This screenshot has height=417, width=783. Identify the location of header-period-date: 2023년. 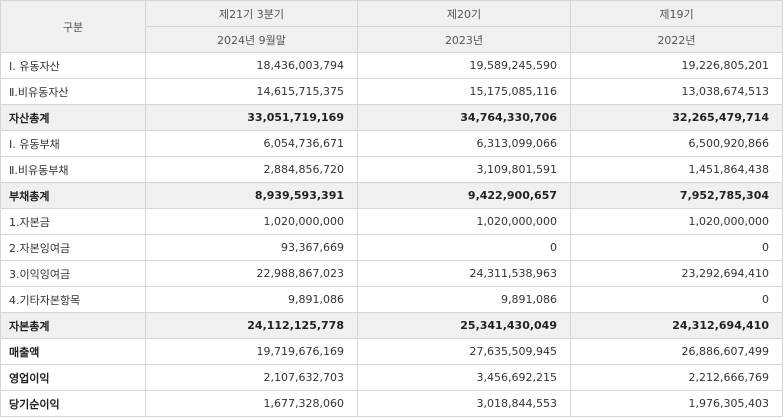
(464, 39).